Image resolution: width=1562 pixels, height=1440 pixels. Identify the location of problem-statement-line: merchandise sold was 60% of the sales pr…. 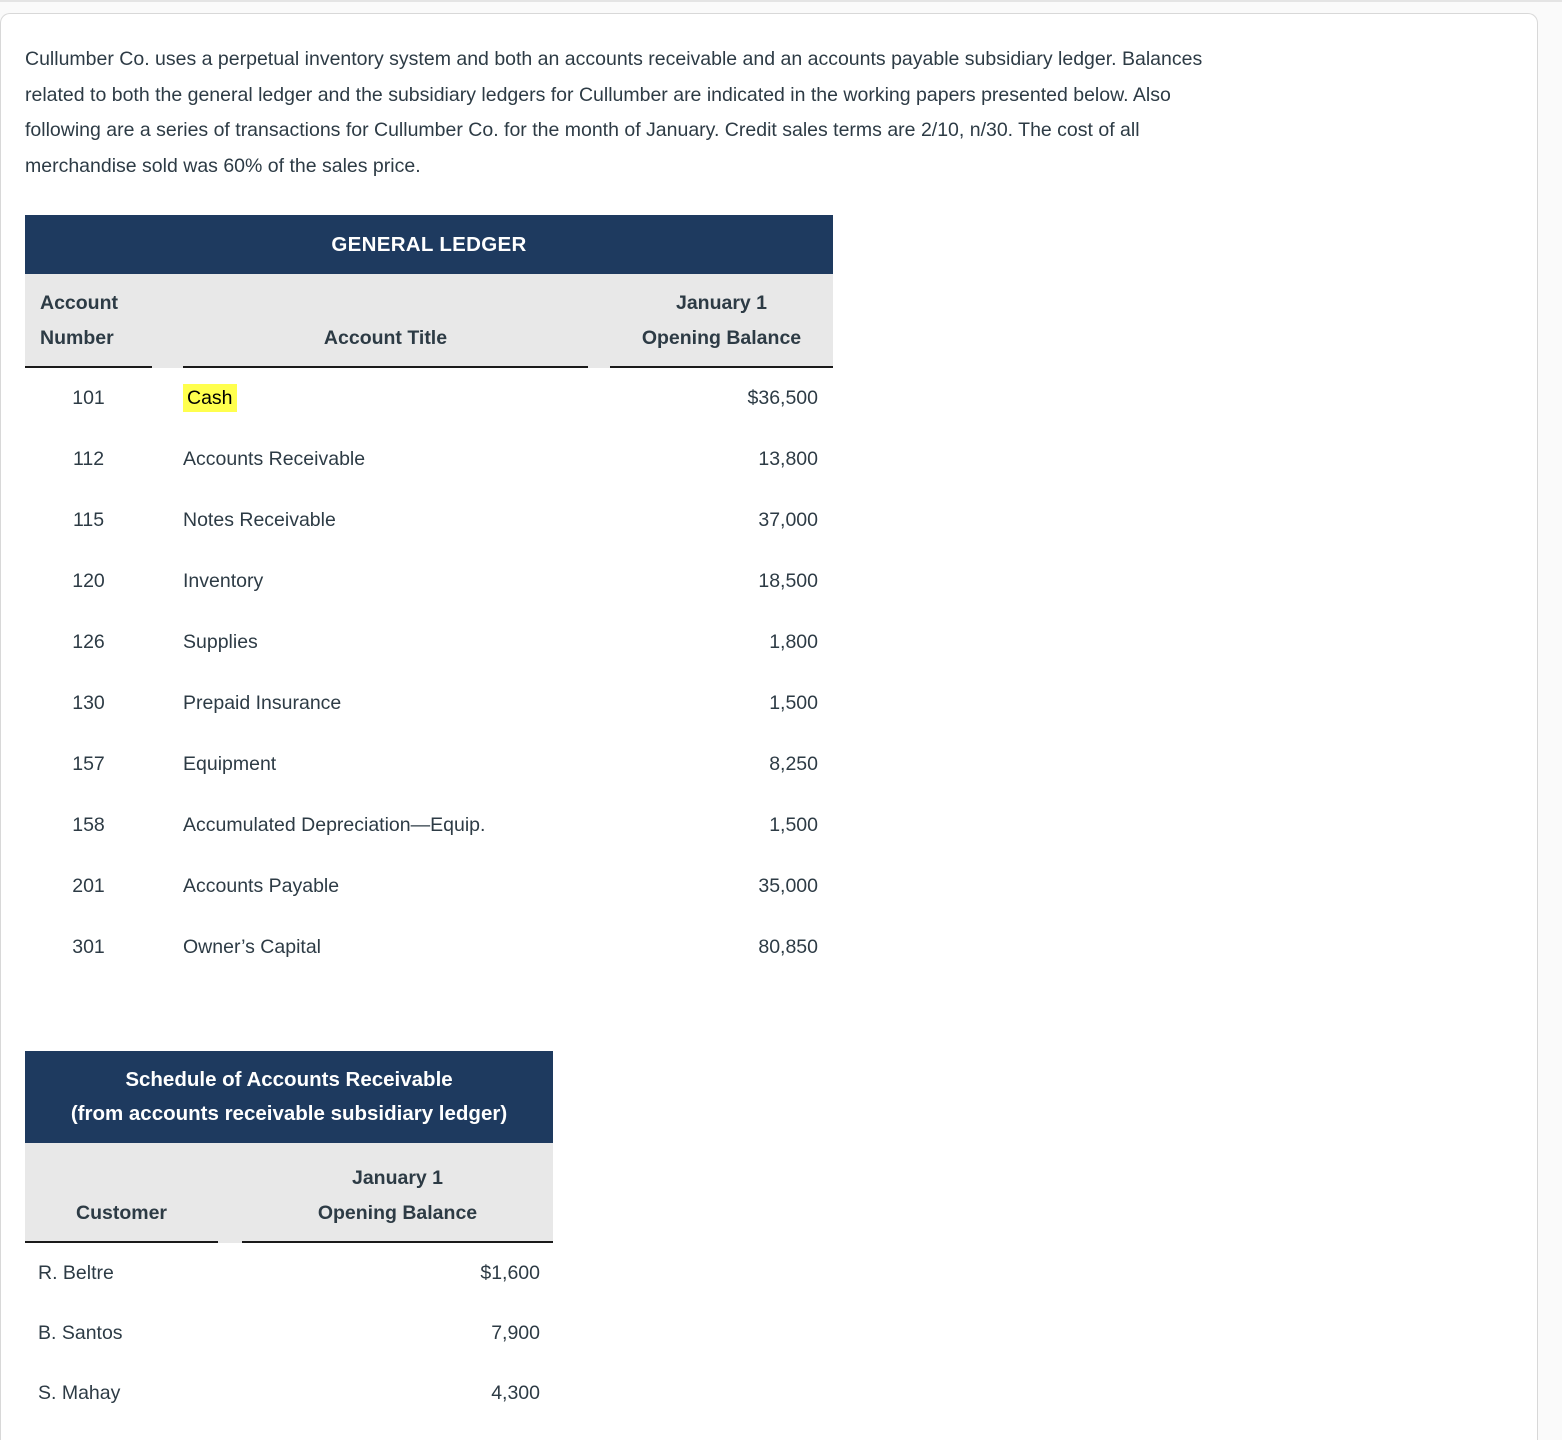
(223, 165).